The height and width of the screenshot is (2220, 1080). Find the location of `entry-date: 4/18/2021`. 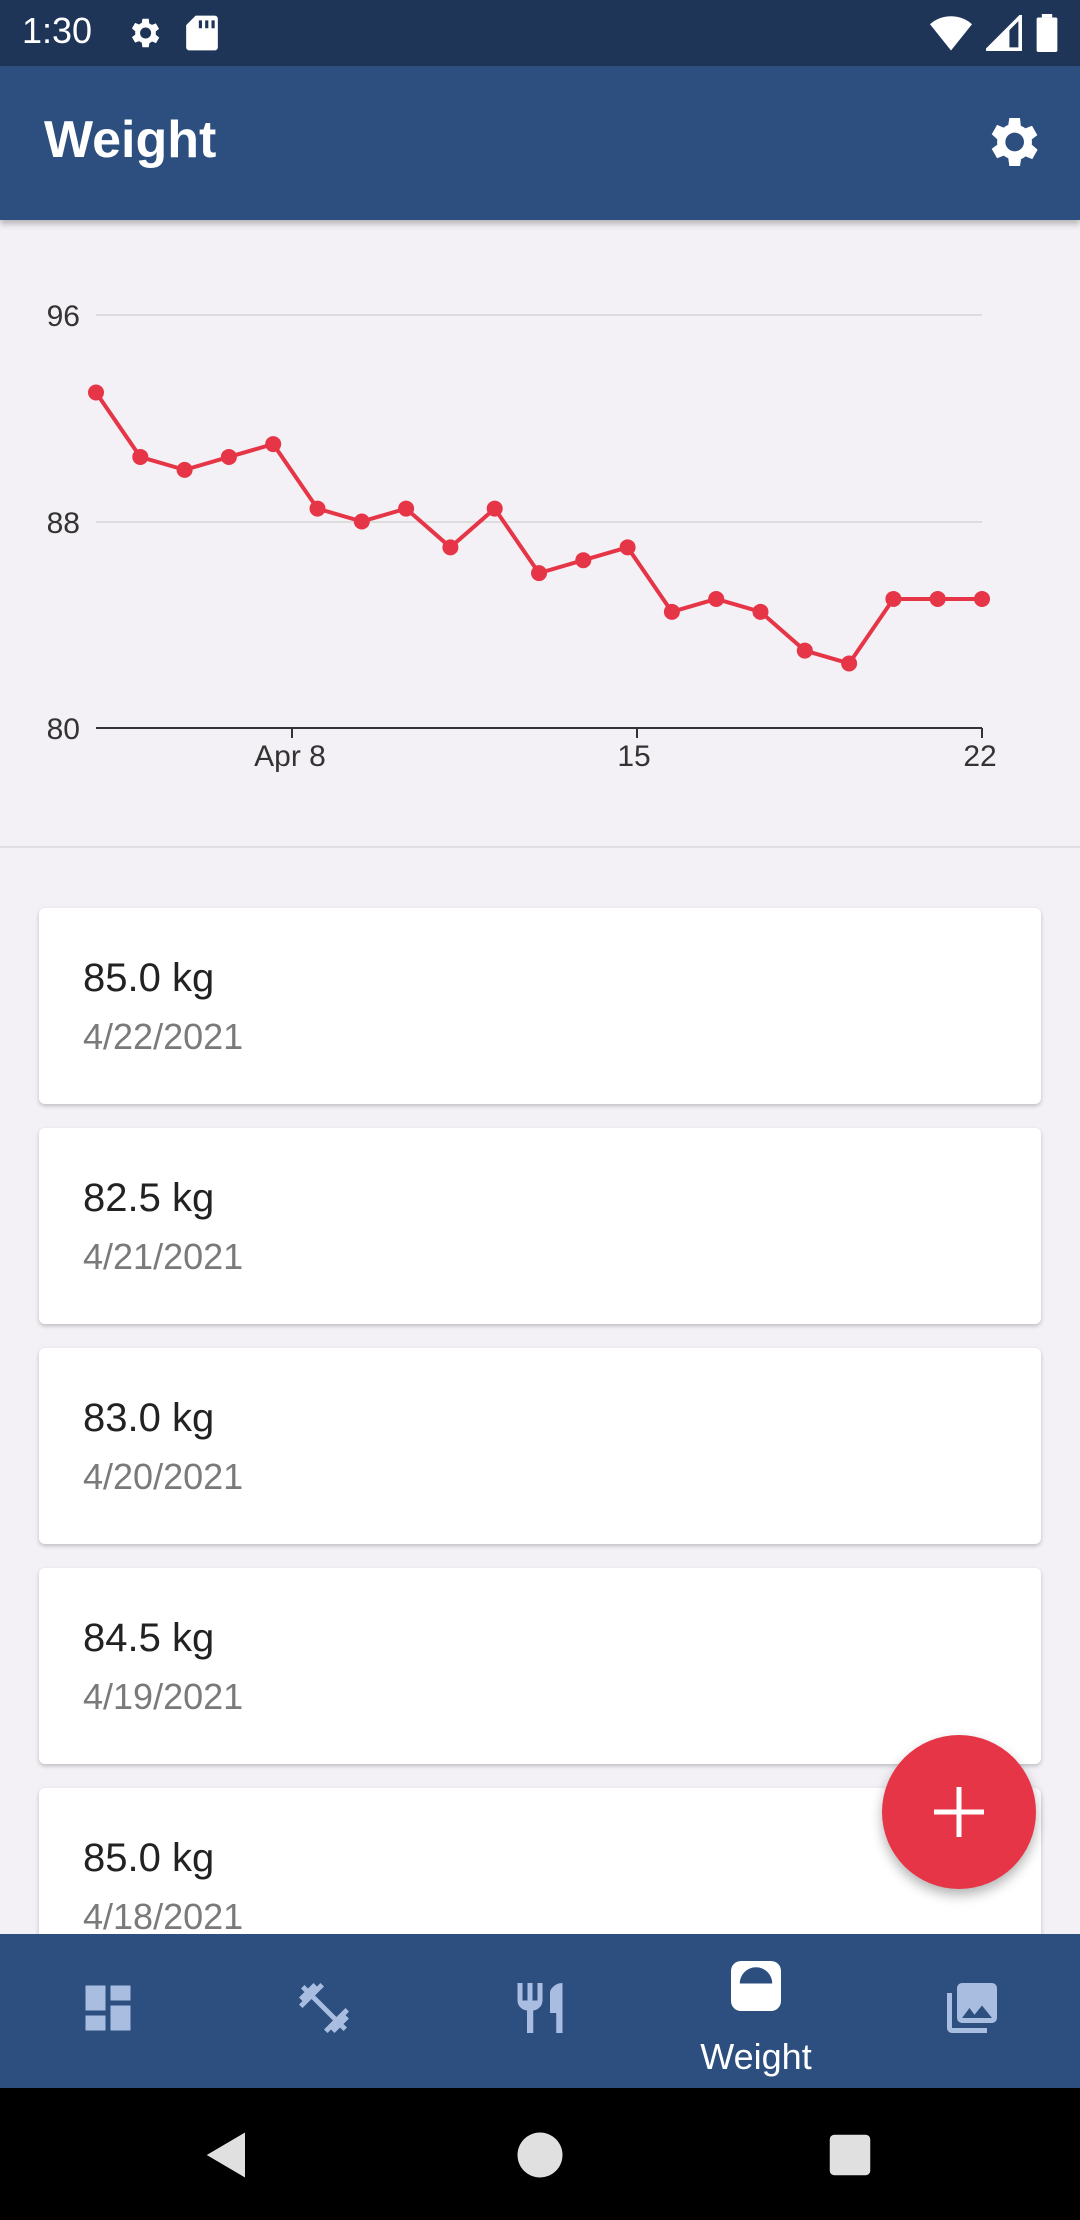

entry-date: 4/18/2021 is located at coordinates (163, 1915).